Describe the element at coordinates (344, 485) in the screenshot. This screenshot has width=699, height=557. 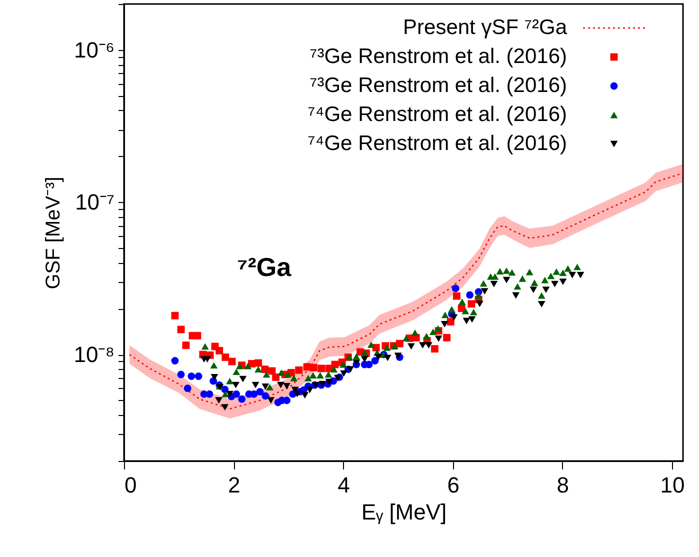
I see `x-tick-label: 4` at that location.